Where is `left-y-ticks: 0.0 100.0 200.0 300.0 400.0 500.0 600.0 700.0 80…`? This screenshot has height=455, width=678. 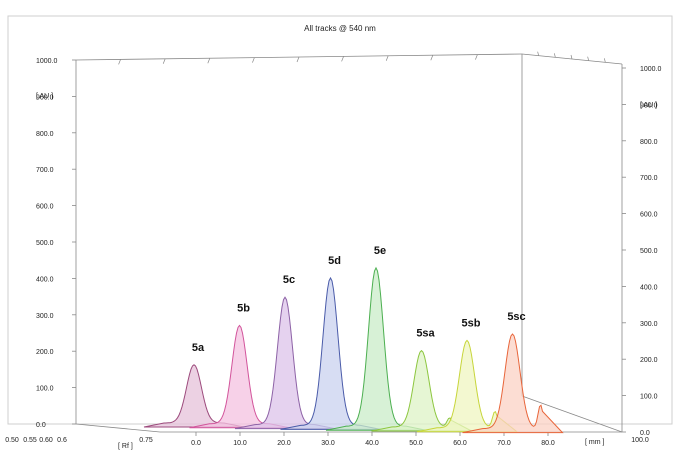
left-y-ticks: 0.0 100.0 200.0 300.0 400.0 500.0 600.0 700.0 80… is located at coordinates (56, 243).